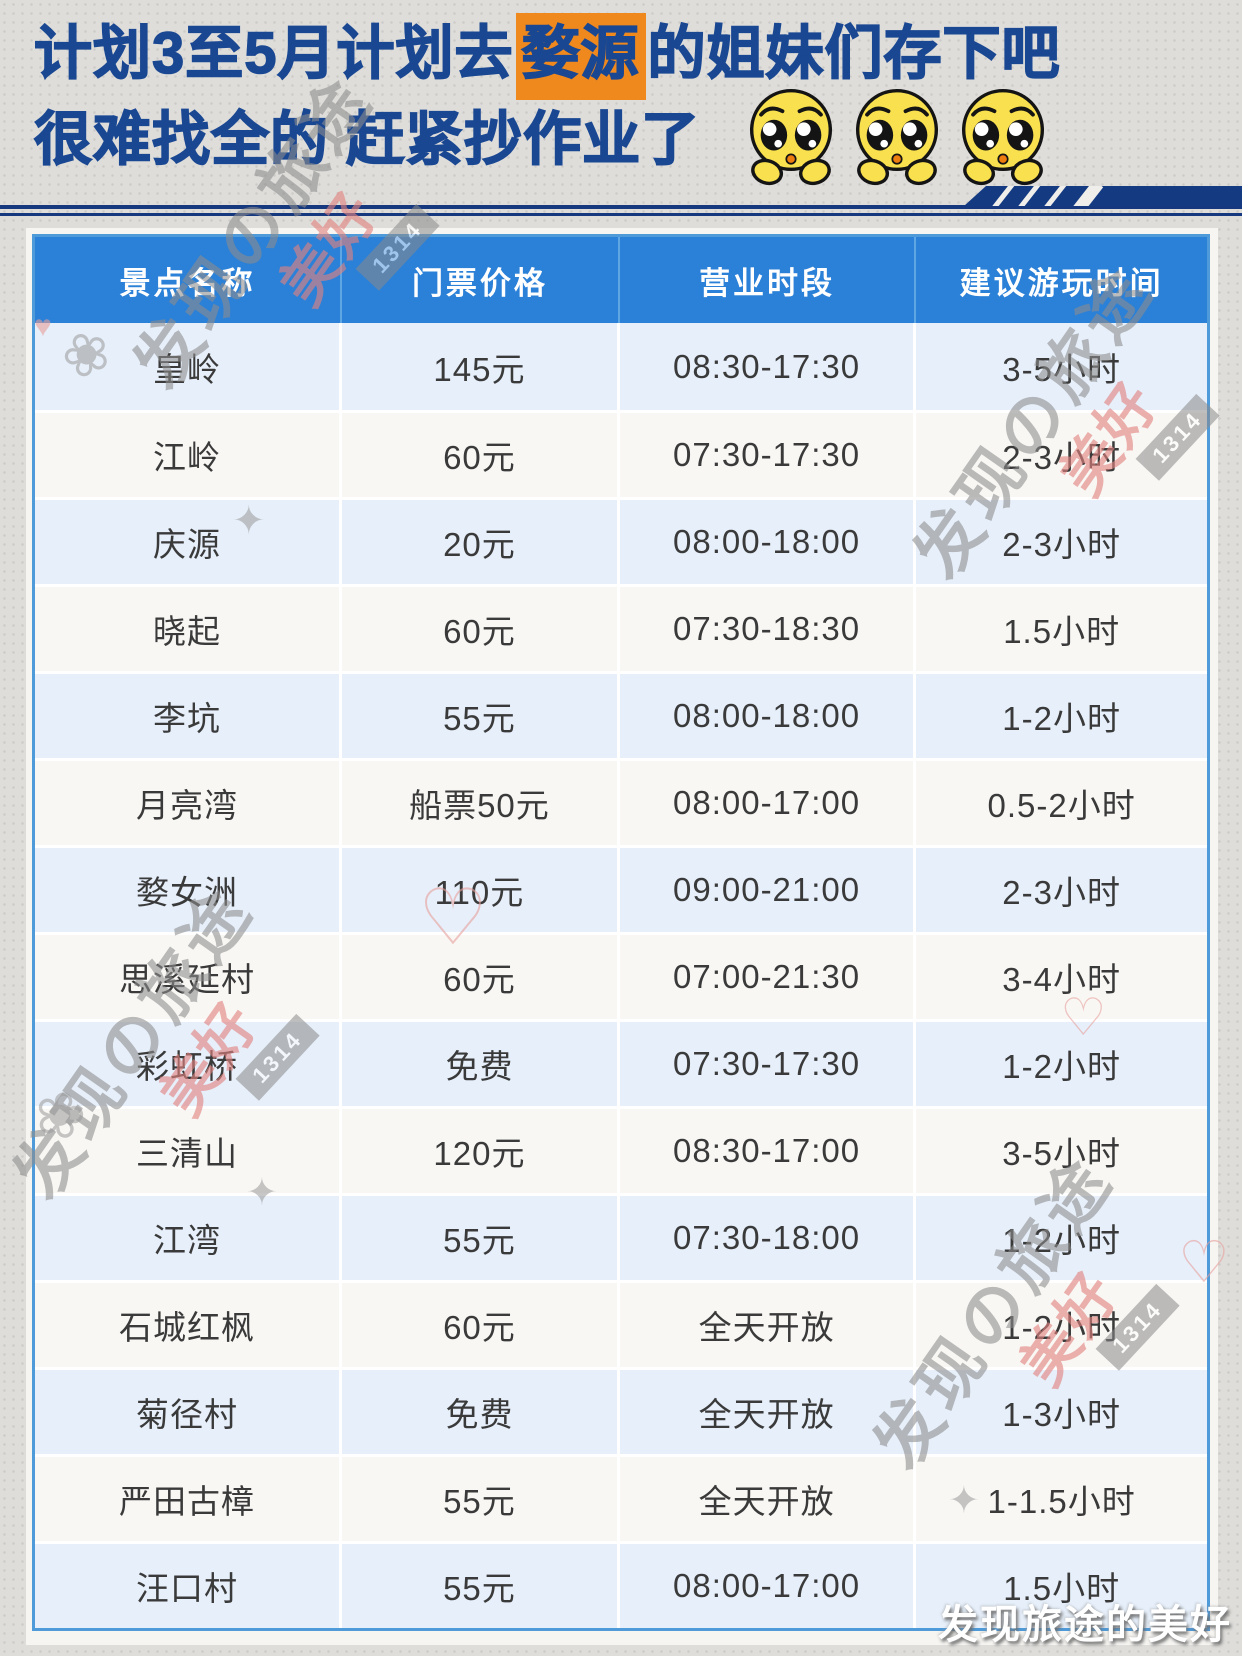  I want to click on title-line-2: 很难找全的 赶紧抄作业了, so click(367, 139).